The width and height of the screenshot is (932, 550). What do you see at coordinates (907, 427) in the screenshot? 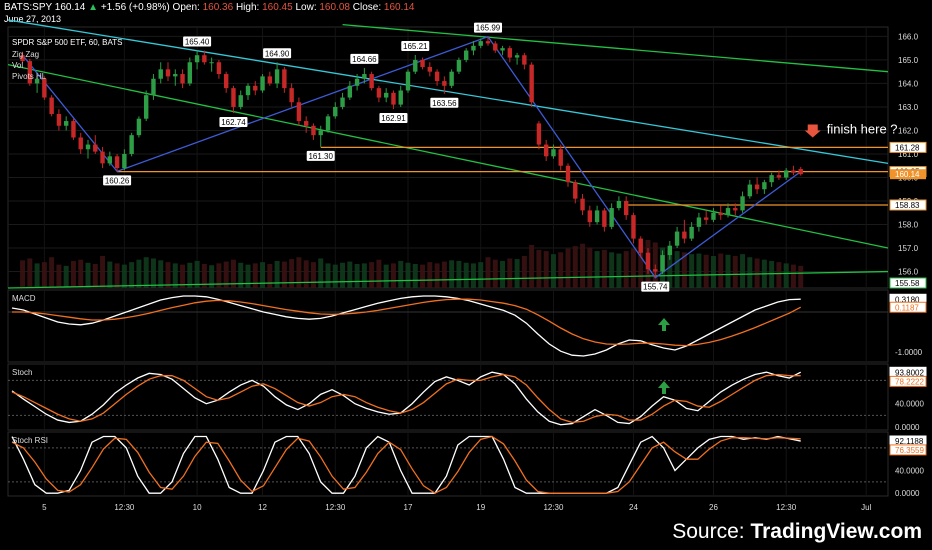
I see `indicator-tick-label: 0.0000` at bounding box center [907, 427].